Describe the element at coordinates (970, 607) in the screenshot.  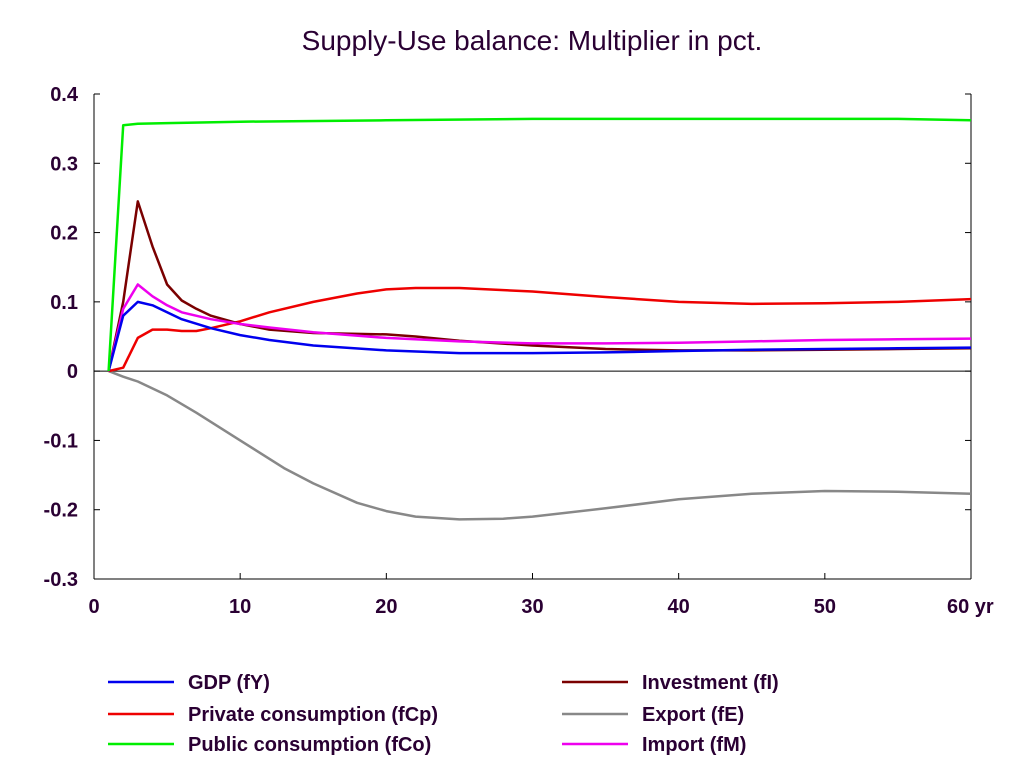
I see `x-tick-label: 60 yr` at that location.